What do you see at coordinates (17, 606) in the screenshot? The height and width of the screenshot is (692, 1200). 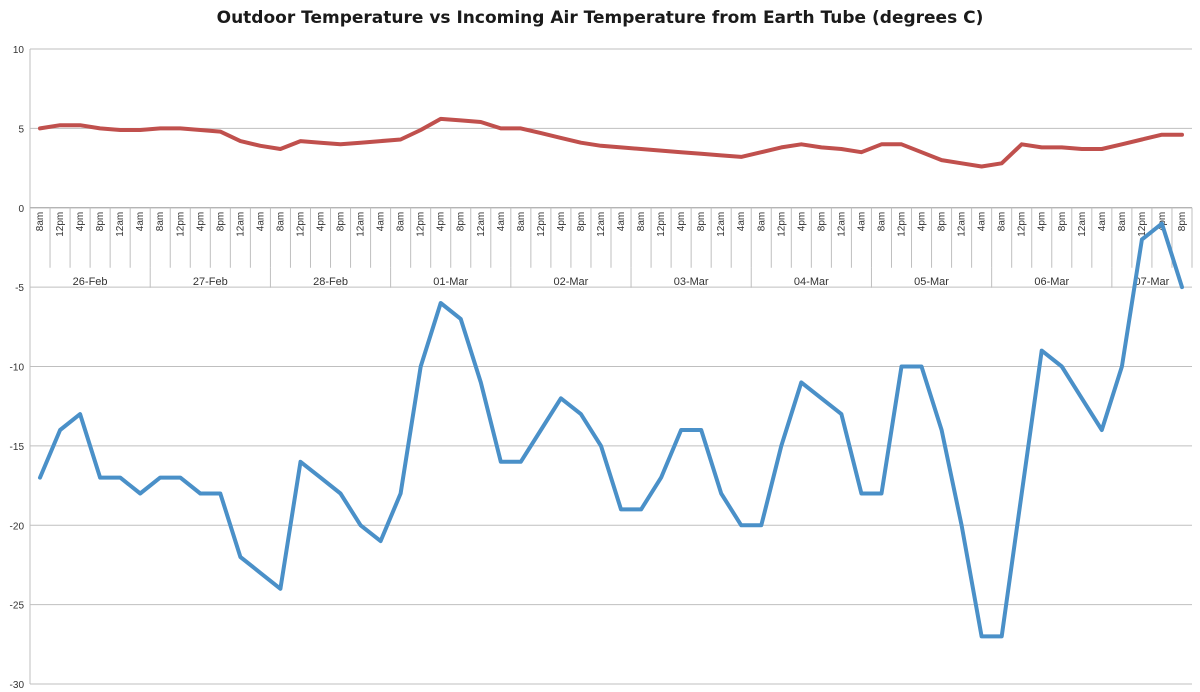 I see `y-tick-label: -25` at bounding box center [17, 606].